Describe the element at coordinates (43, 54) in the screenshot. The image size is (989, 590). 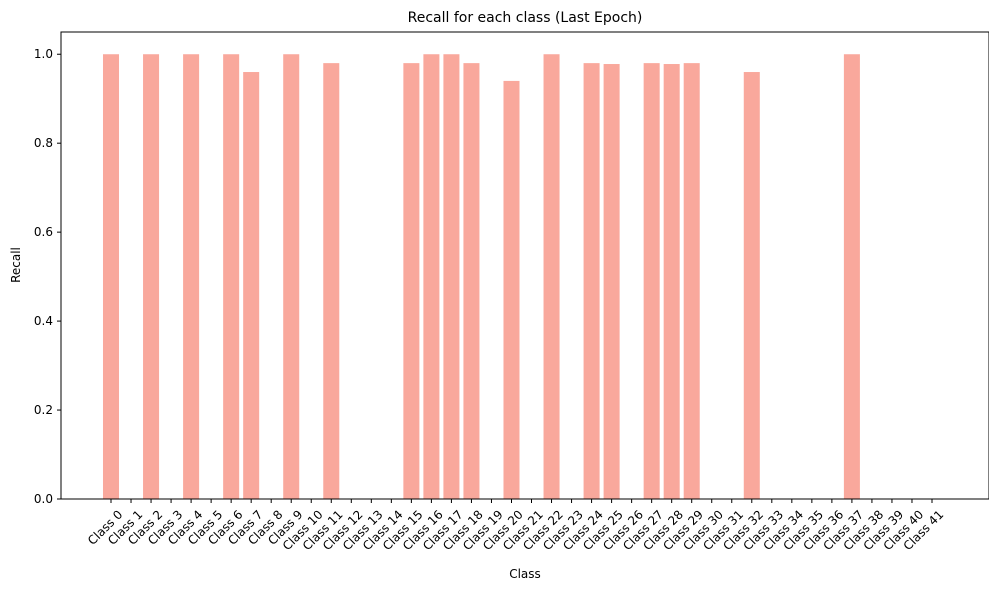
I see `y-tick-label: 1.0` at that location.